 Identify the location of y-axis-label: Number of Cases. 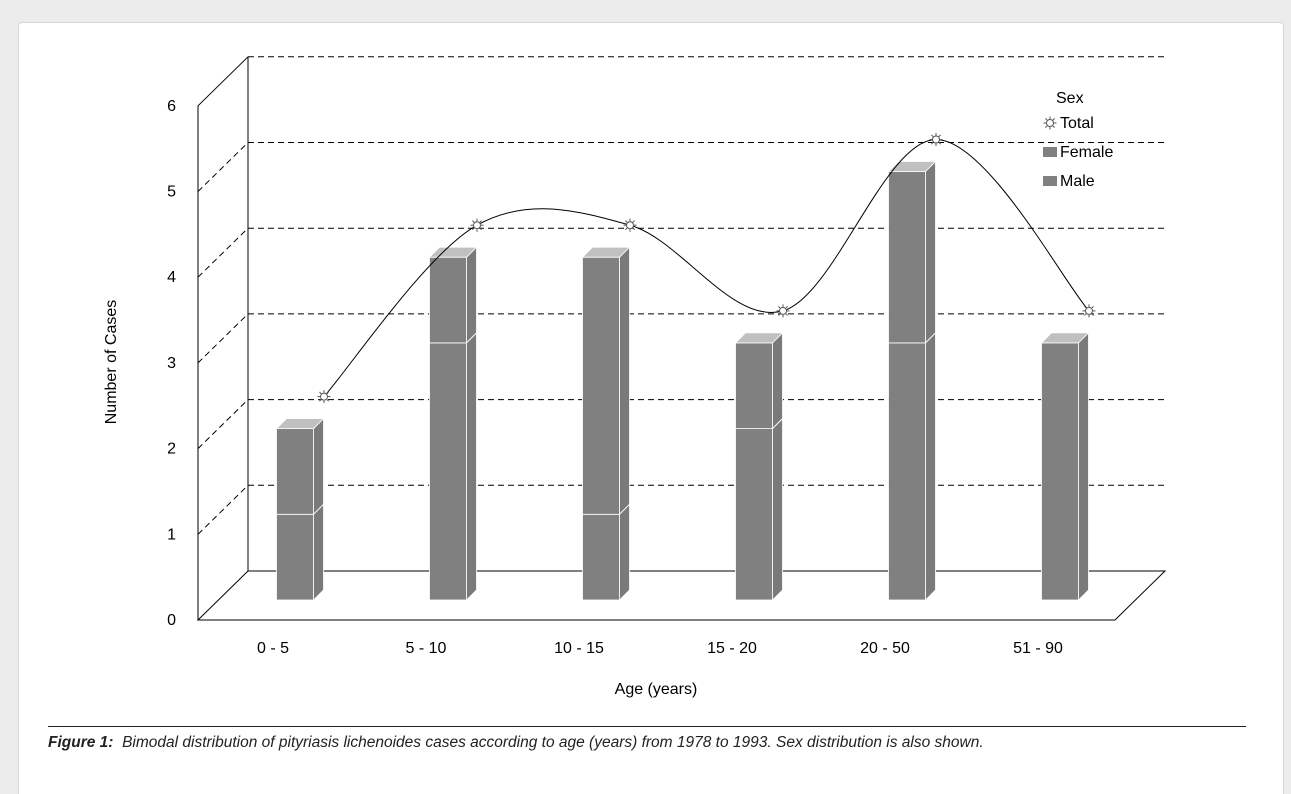
(111, 362).